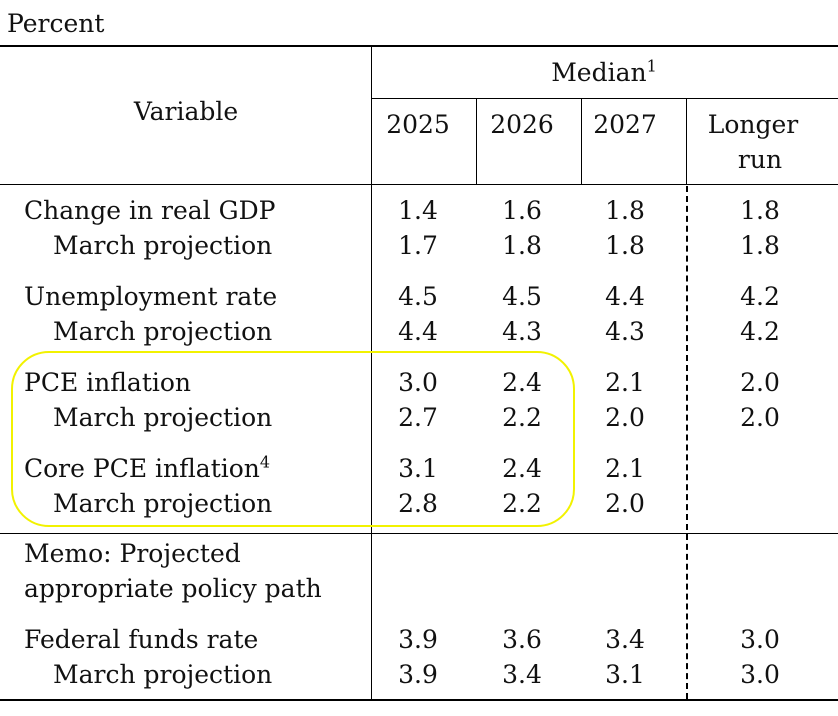 The image size is (838, 716). I want to click on memo-line-1: Memo: Projected, so click(132, 553).